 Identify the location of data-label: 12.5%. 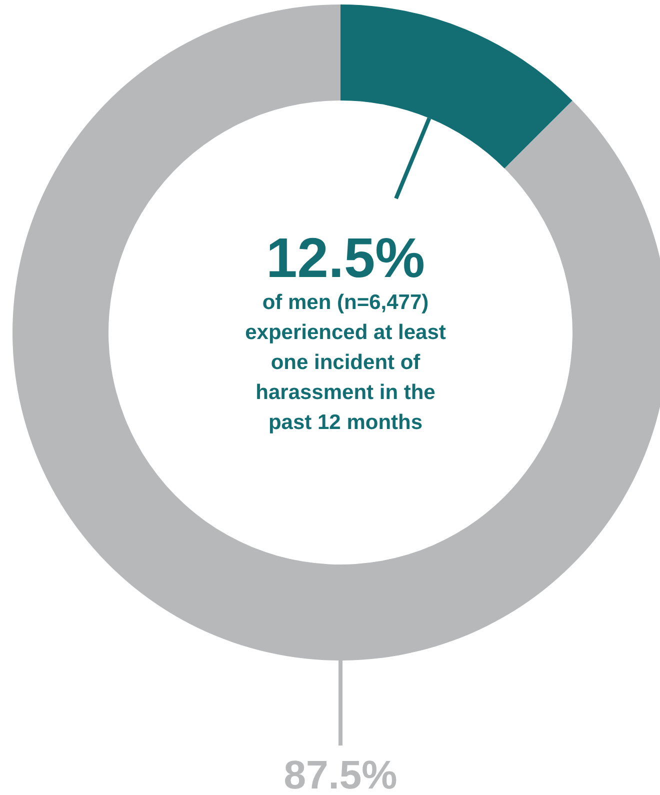
(345, 257).